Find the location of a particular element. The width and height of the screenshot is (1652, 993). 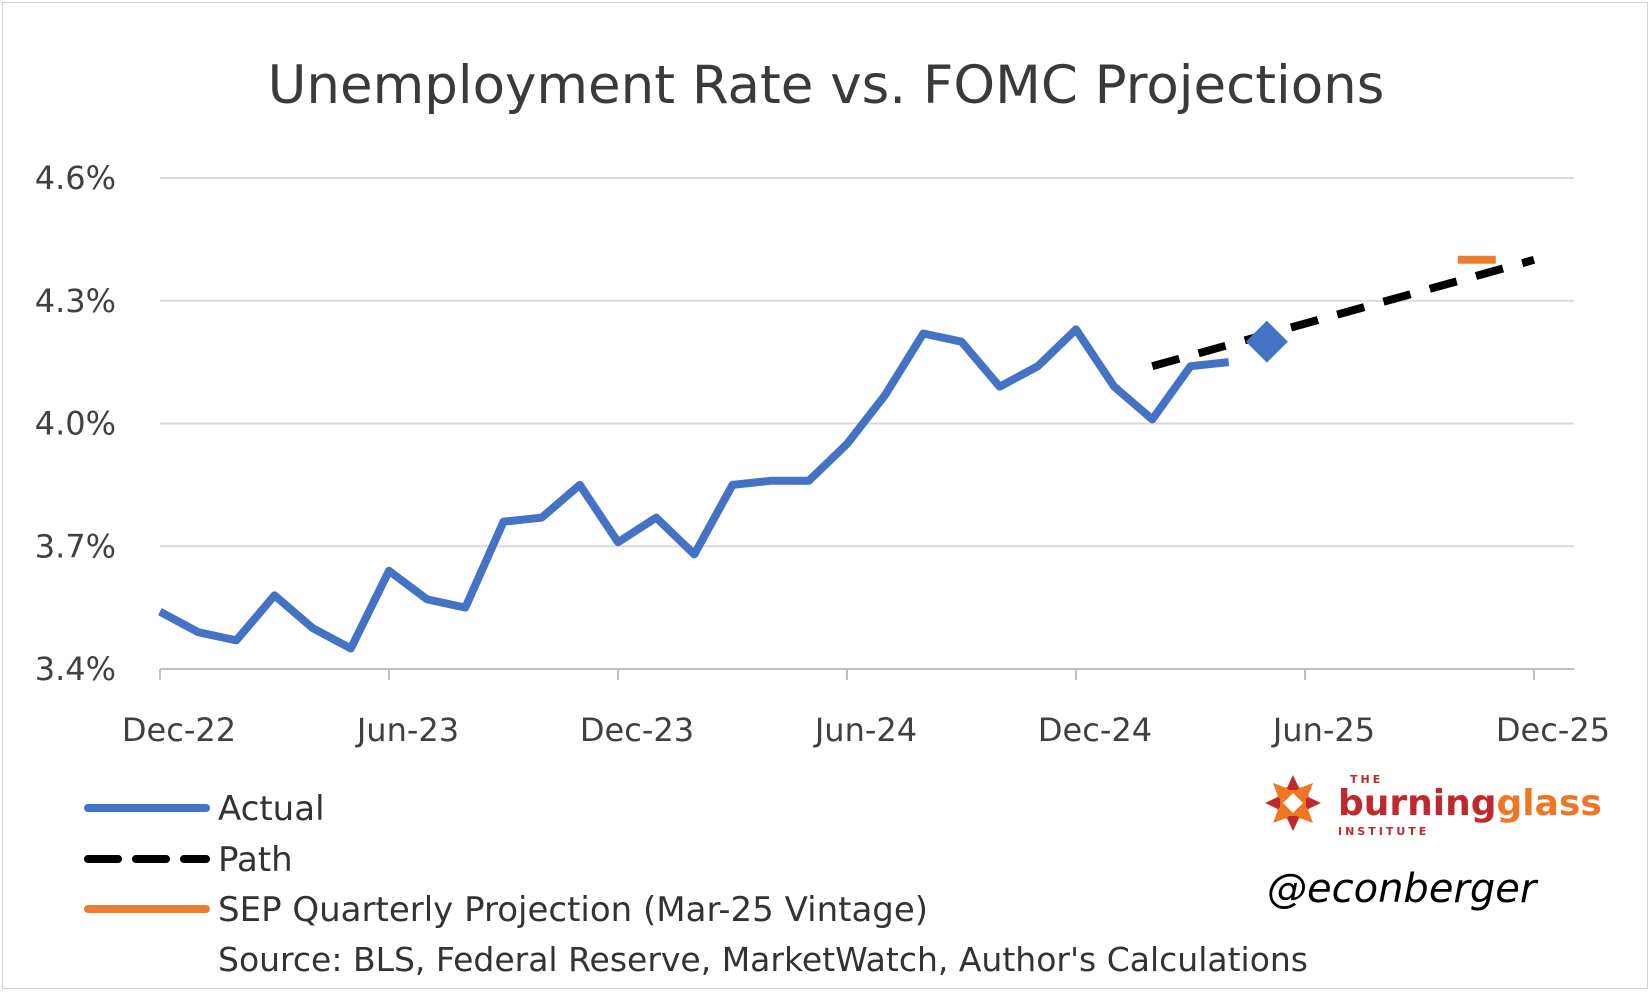

y-tick-label: 4.3% is located at coordinates (75, 301).